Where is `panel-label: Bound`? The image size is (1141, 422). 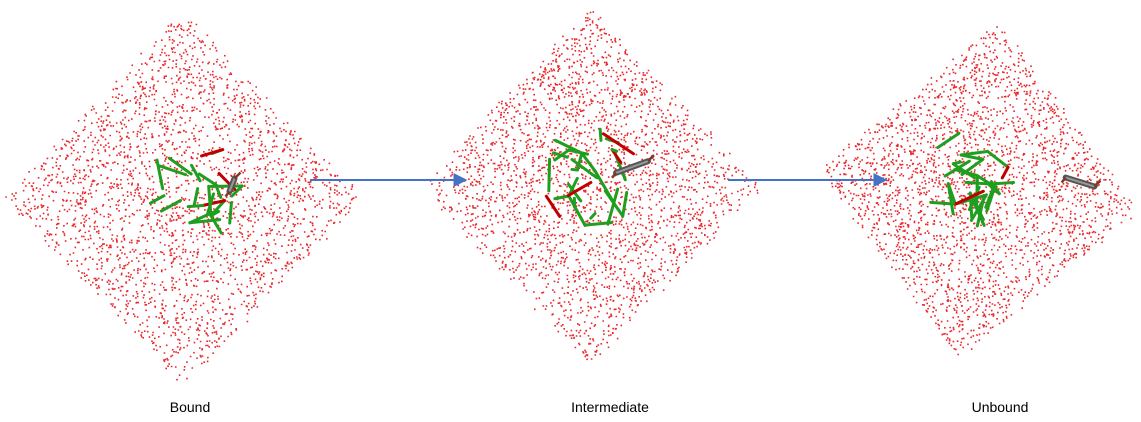 panel-label: Bound is located at coordinates (190, 407).